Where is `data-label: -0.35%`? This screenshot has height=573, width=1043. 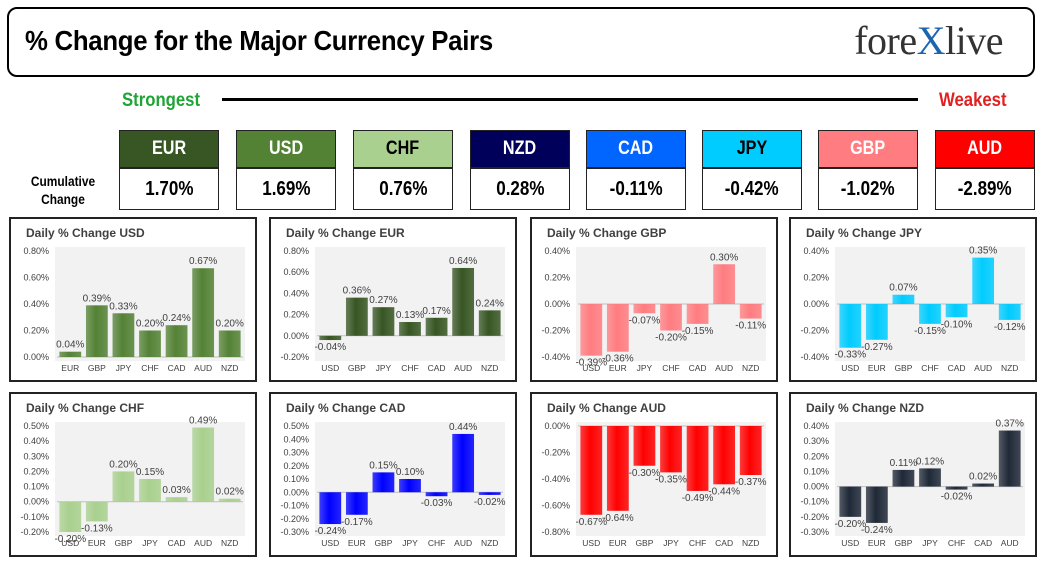 data-label: -0.35% is located at coordinates (671, 479).